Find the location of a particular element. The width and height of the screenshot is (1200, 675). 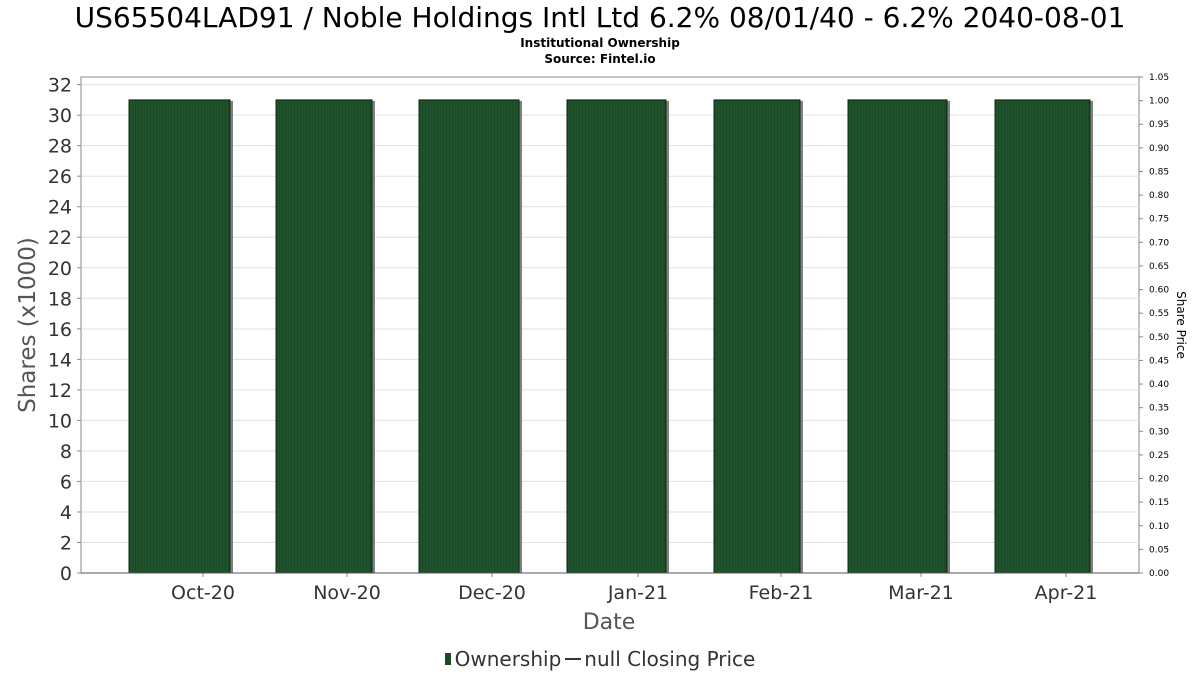

y-tick-label: 10 is located at coordinates (60, 421).